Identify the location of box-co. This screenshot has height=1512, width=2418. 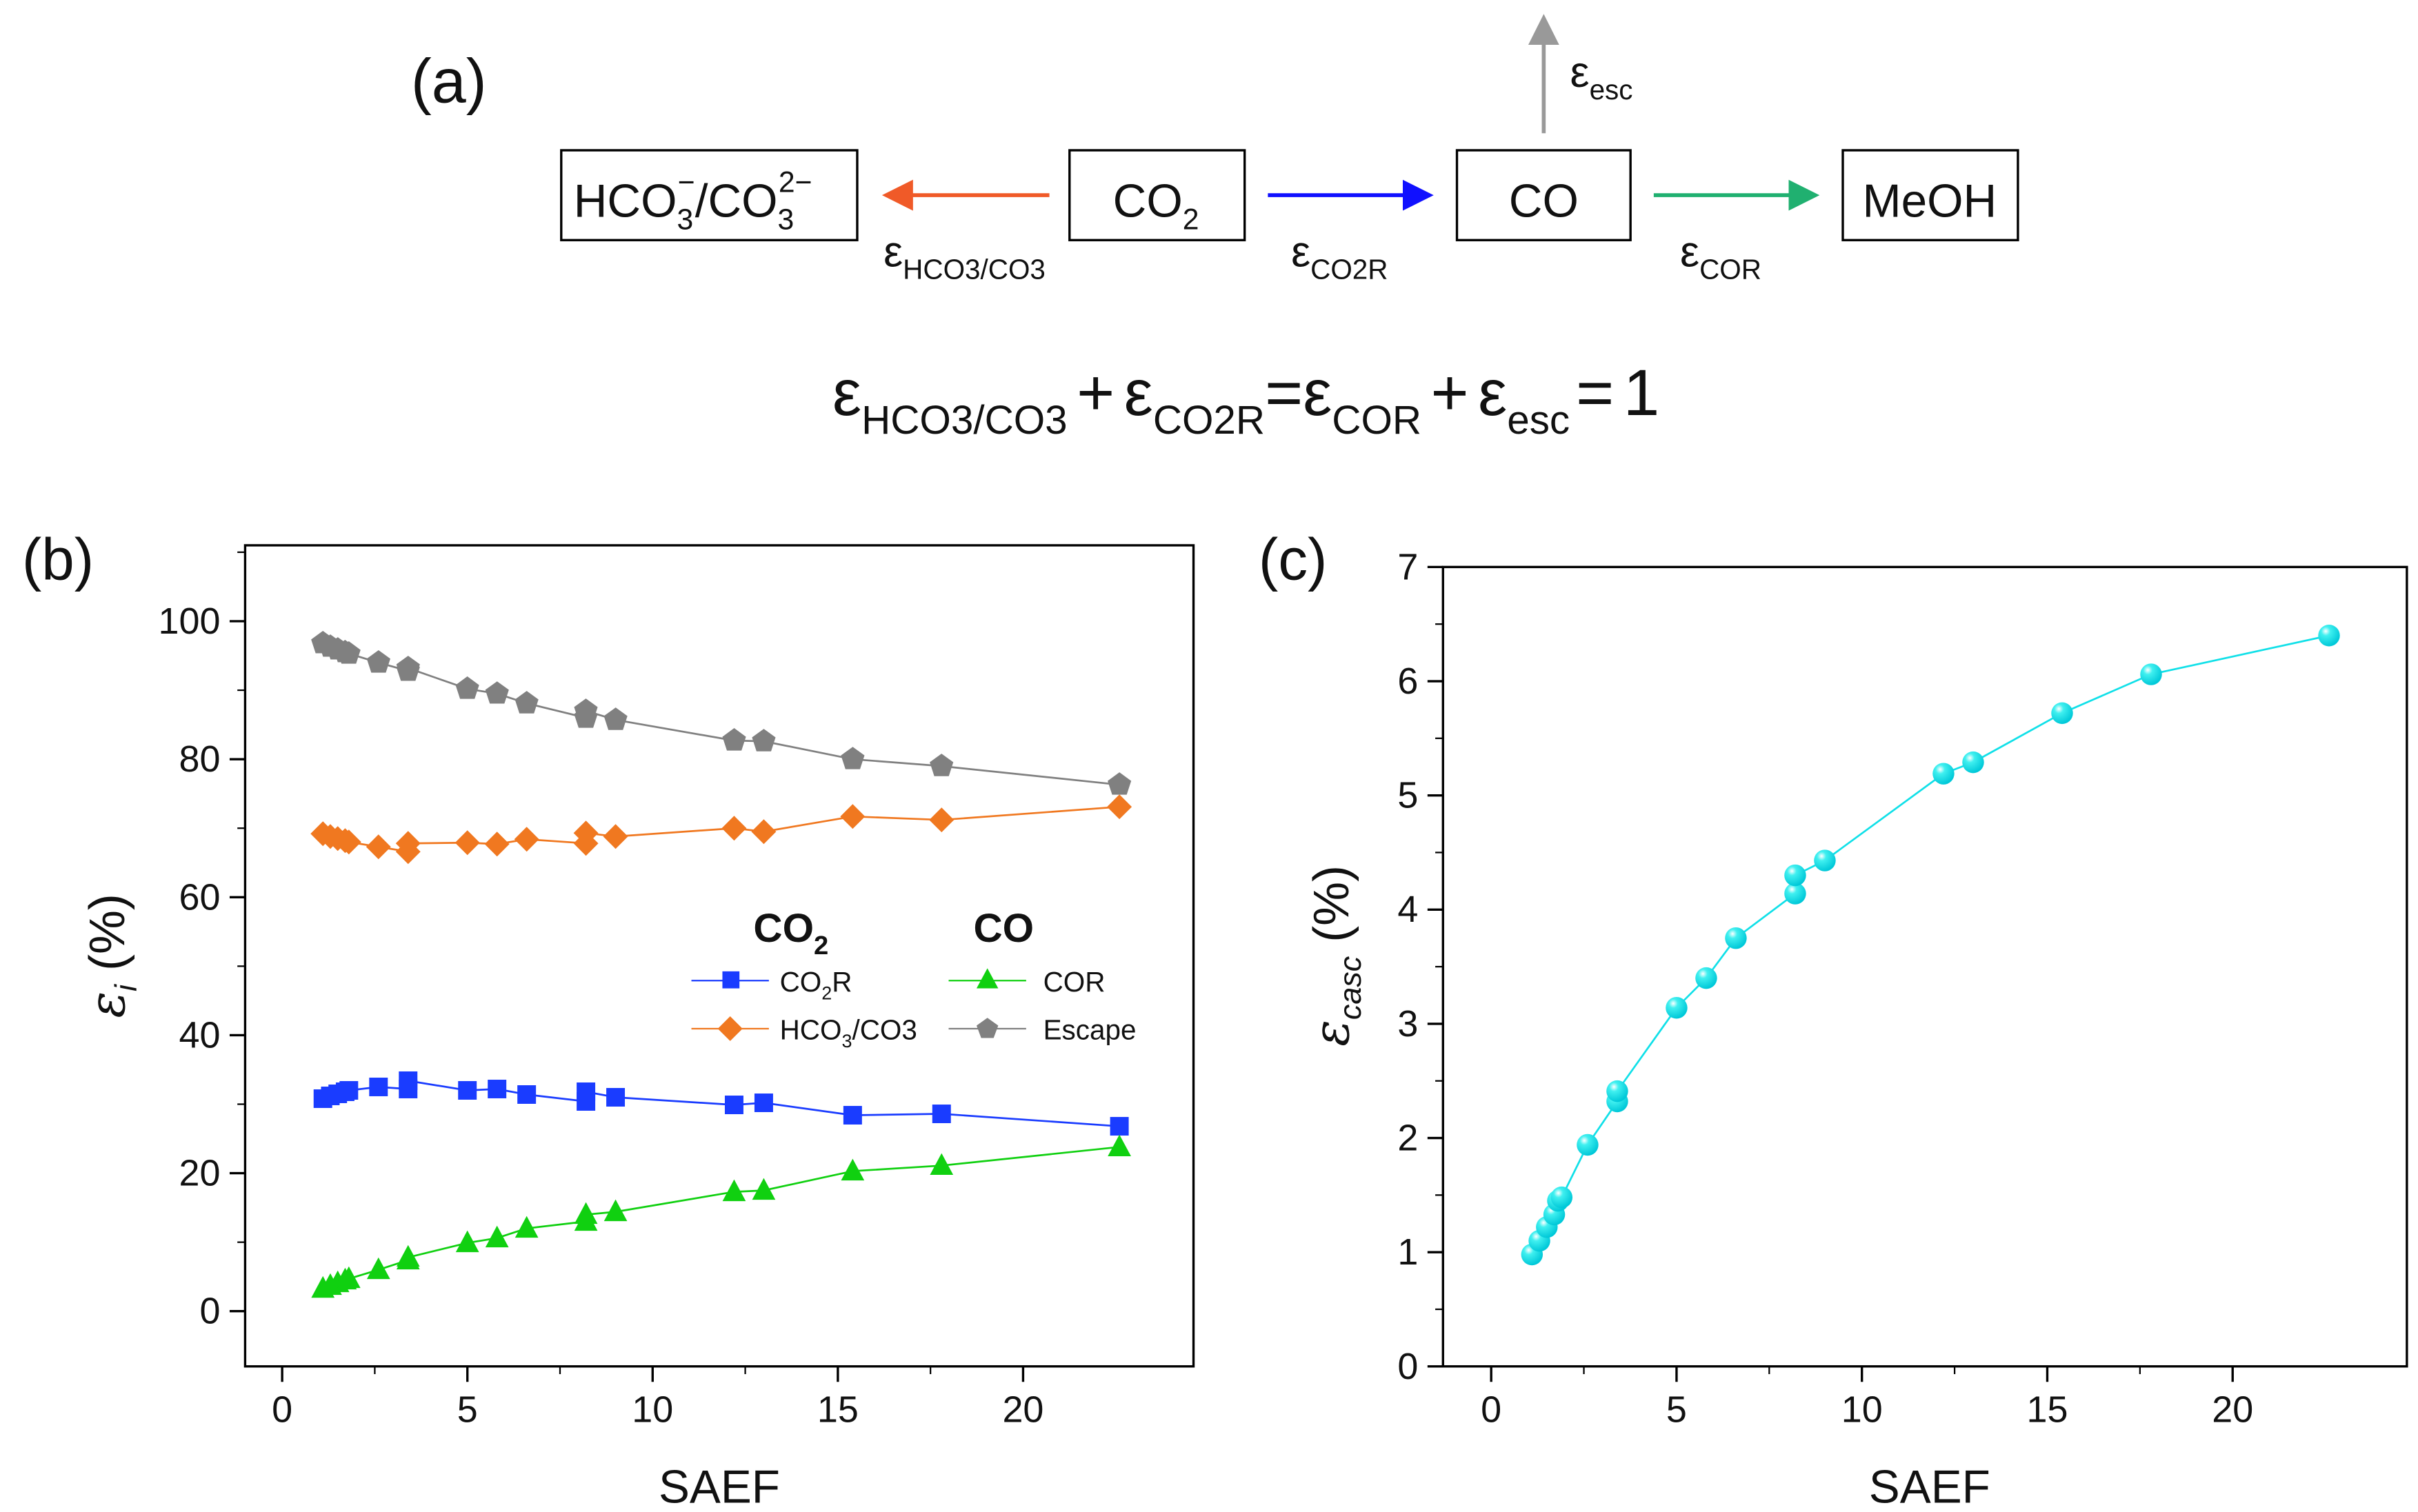
(1543, 195).